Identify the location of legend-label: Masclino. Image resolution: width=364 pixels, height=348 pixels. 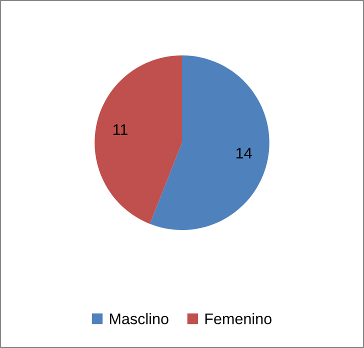
(139, 318).